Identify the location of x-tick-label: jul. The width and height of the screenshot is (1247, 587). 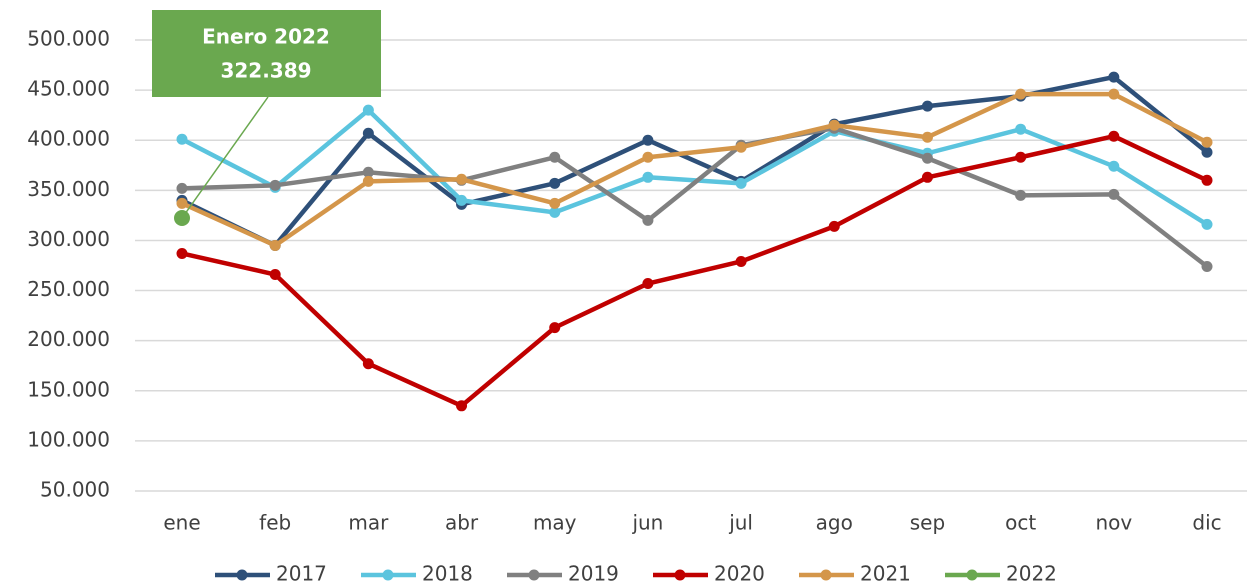
(740, 523).